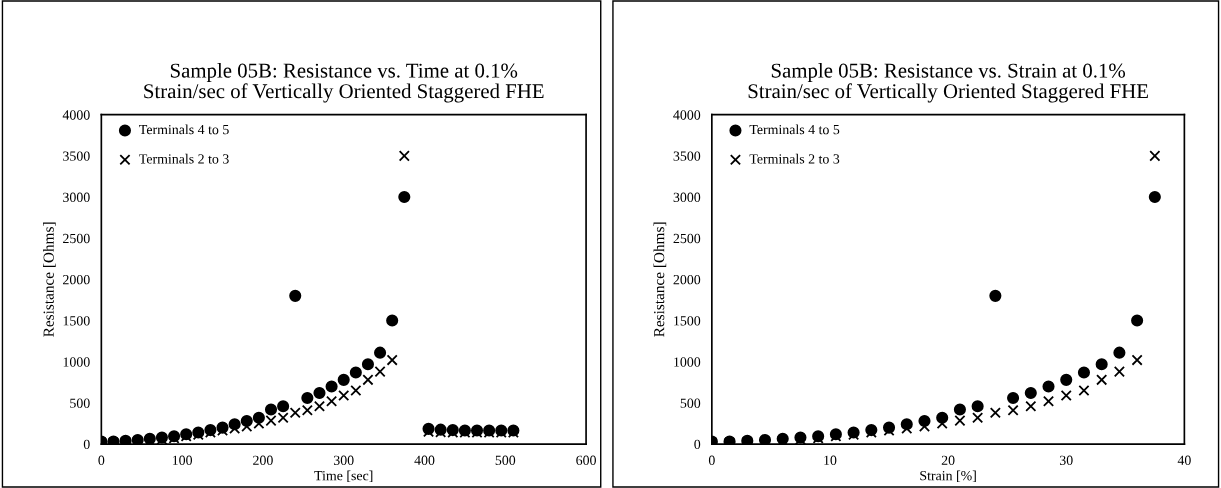  What do you see at coordinates (948, 476) in the screenshot?
I see `x-axis-title: Strain [%]` at bounding box center [948, 476].